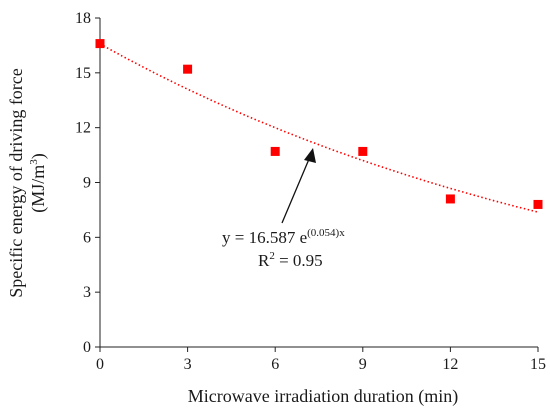 This screenshot has height=411, width=550. What do you see at coordinates (283, 237) in the screenshot?
I see `equation-text: y = 16.587 e(0.054)x` at bounding box center [283, 237].